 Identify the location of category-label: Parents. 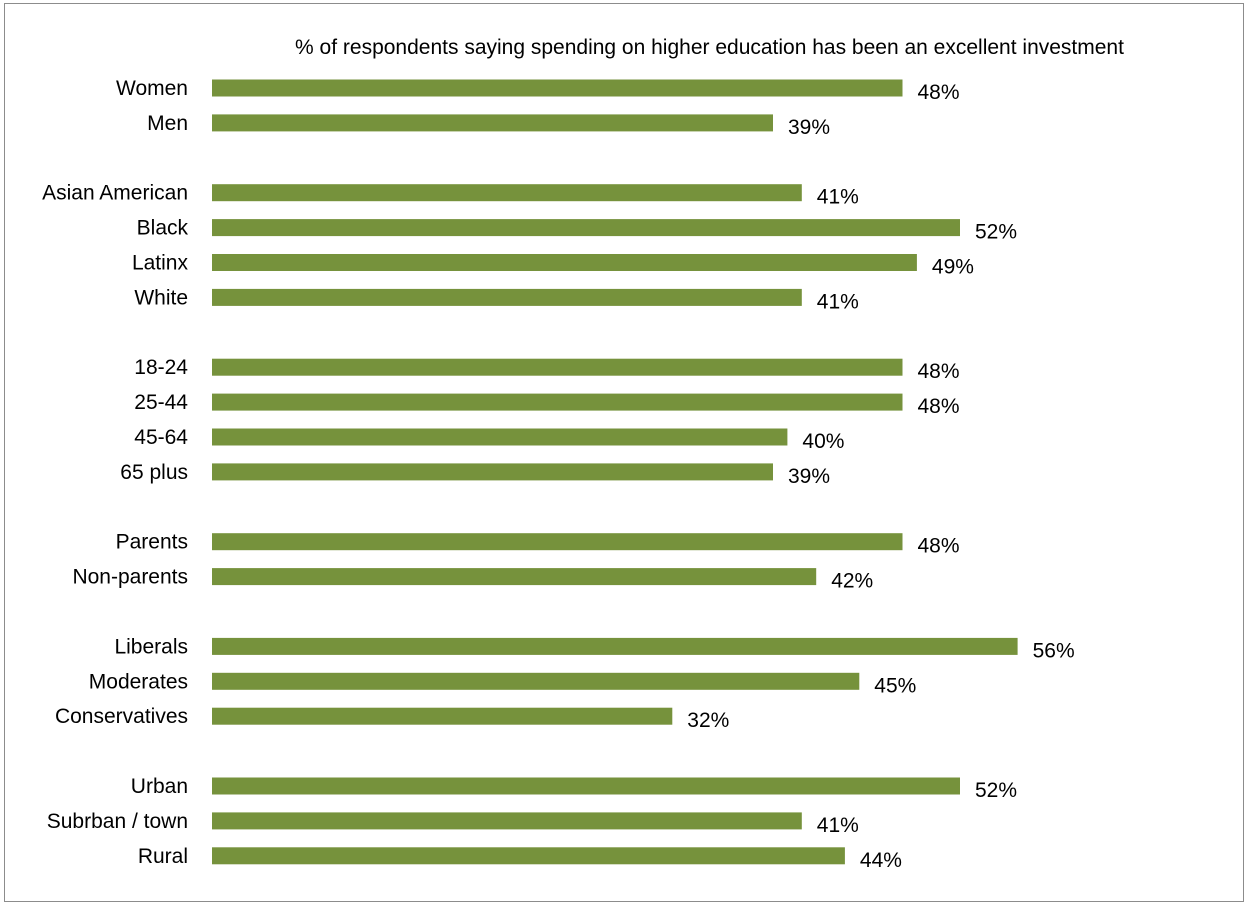
(152, 542).